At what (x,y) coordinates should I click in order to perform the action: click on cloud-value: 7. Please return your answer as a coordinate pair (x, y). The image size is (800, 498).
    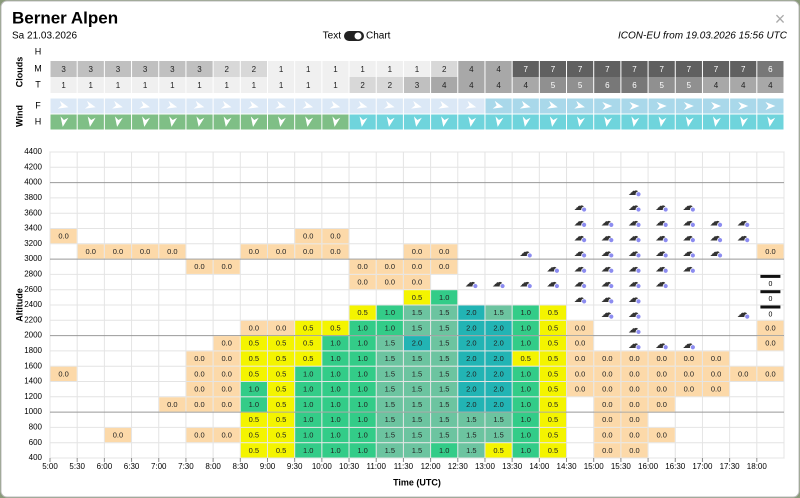
    Looking at the image, I should click on (526, 69).